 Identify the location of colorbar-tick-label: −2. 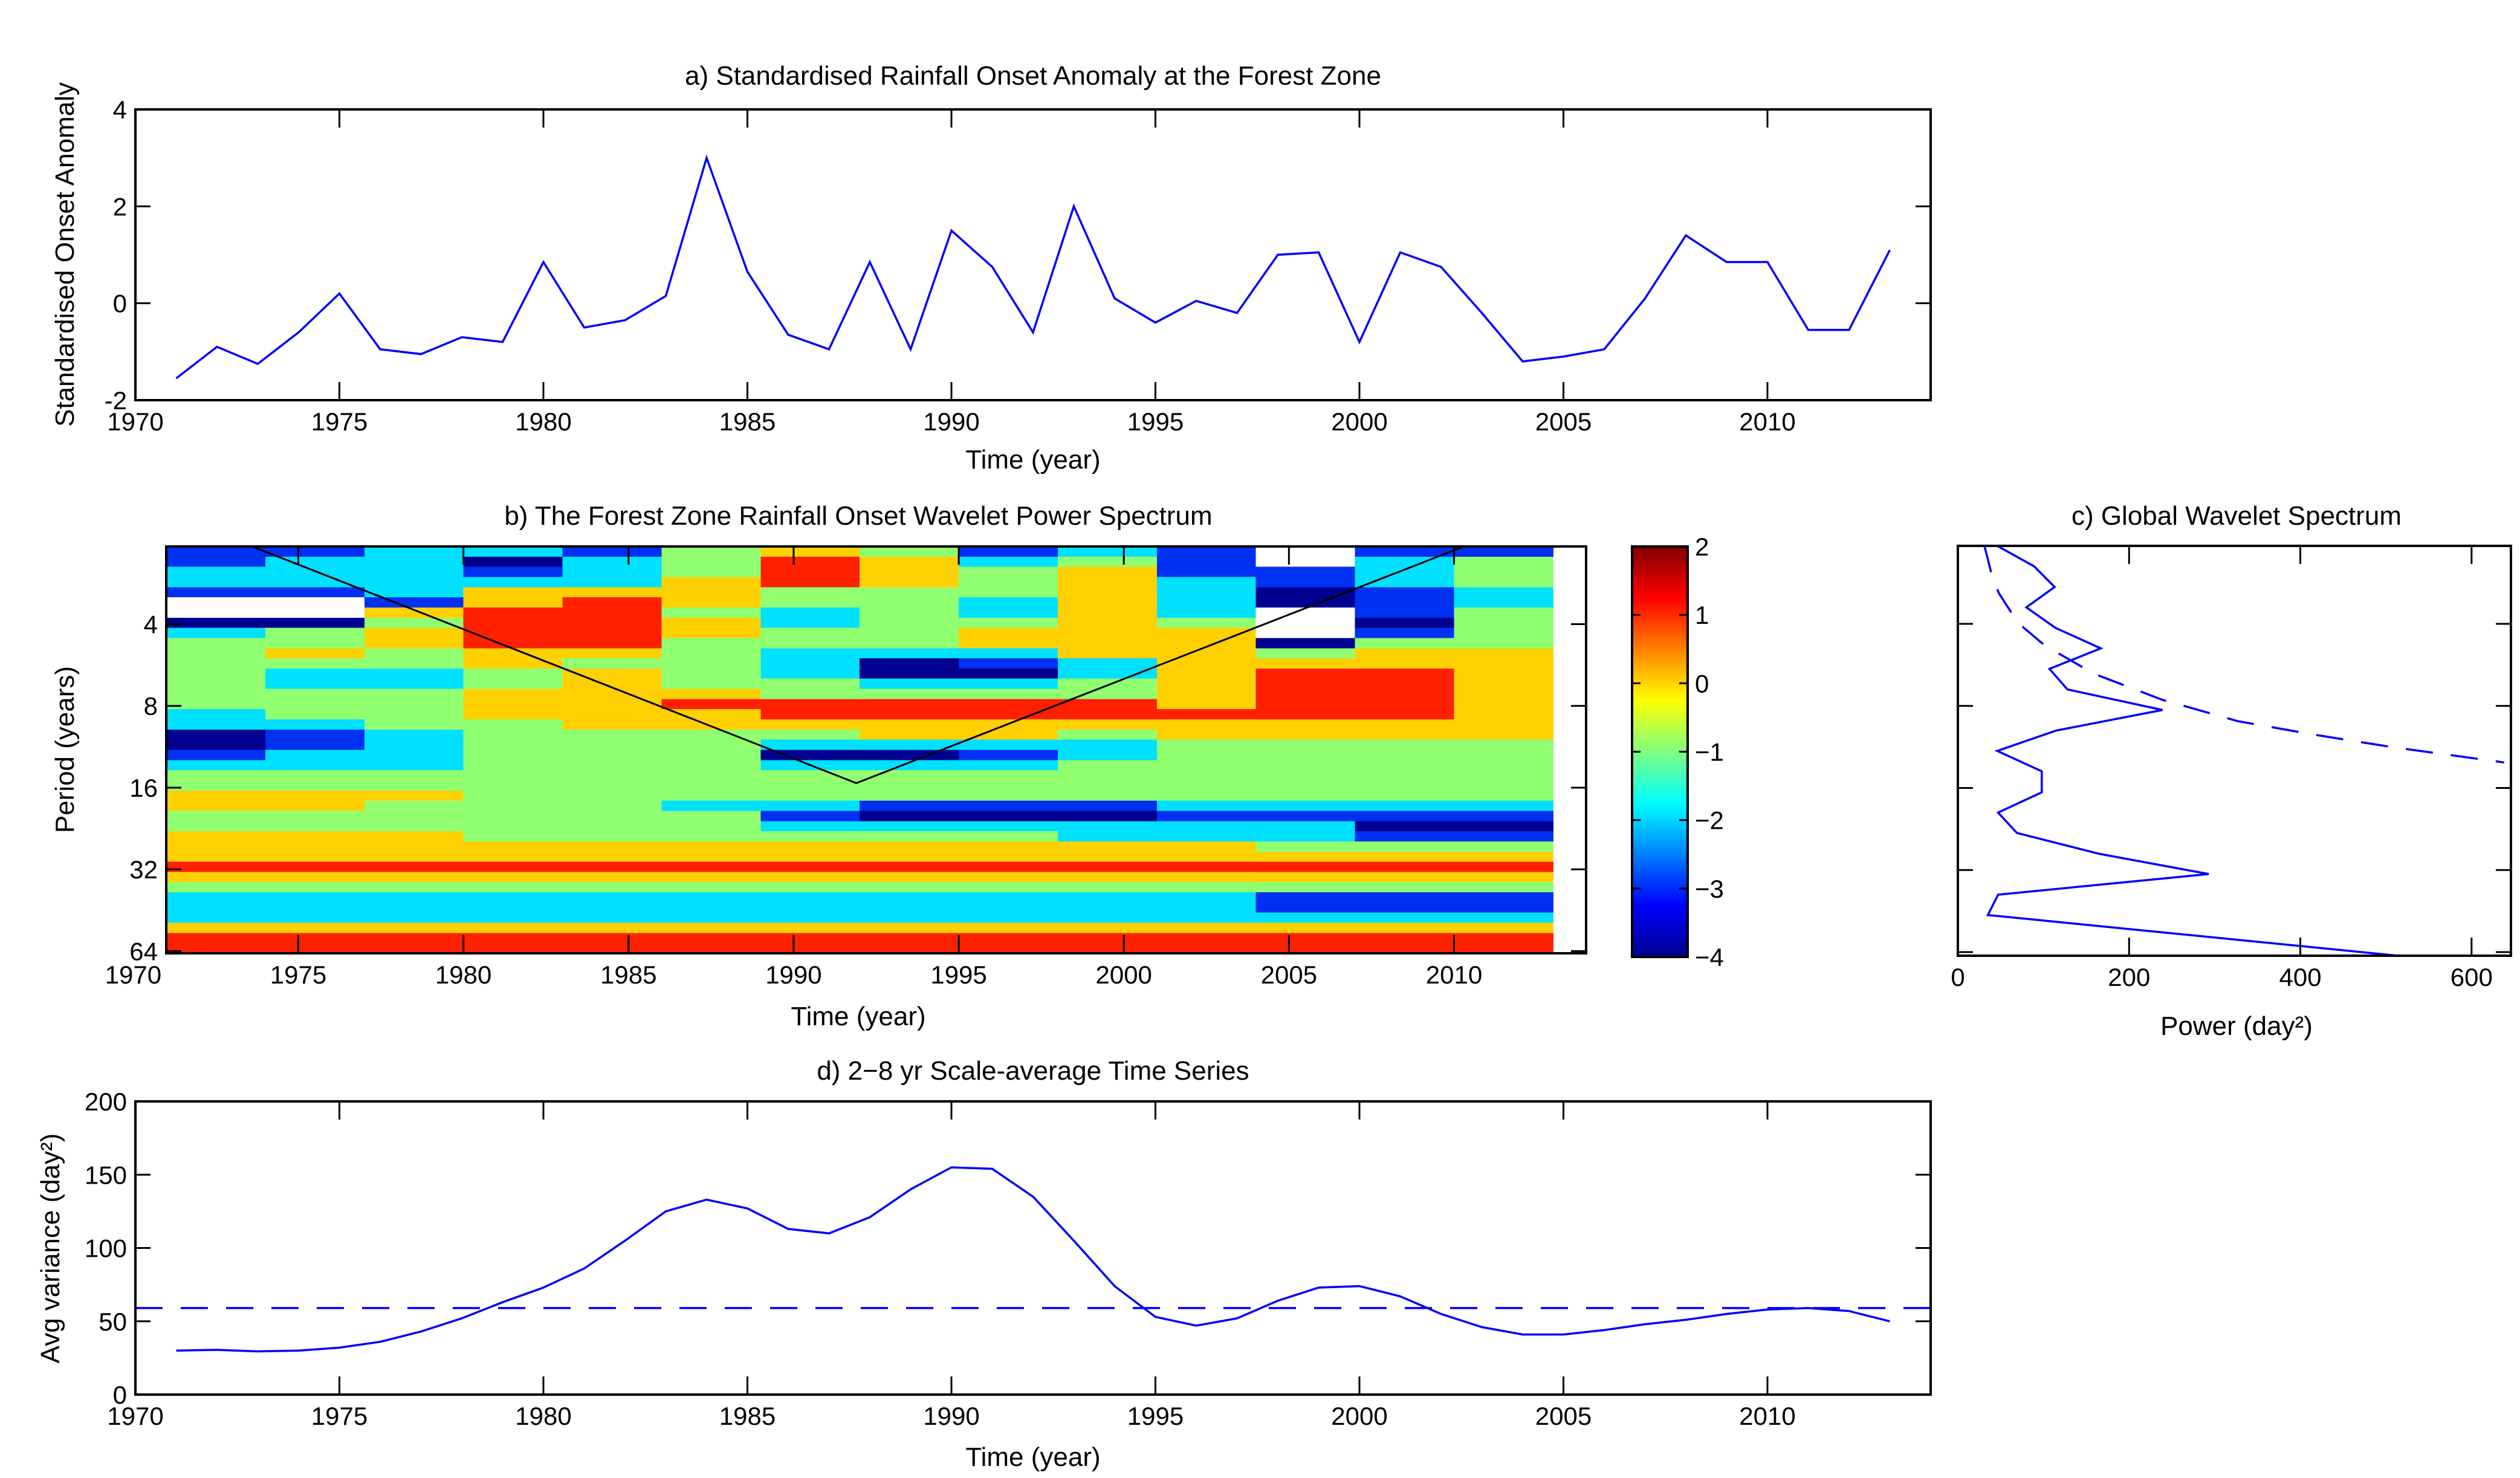
(1709, 820).